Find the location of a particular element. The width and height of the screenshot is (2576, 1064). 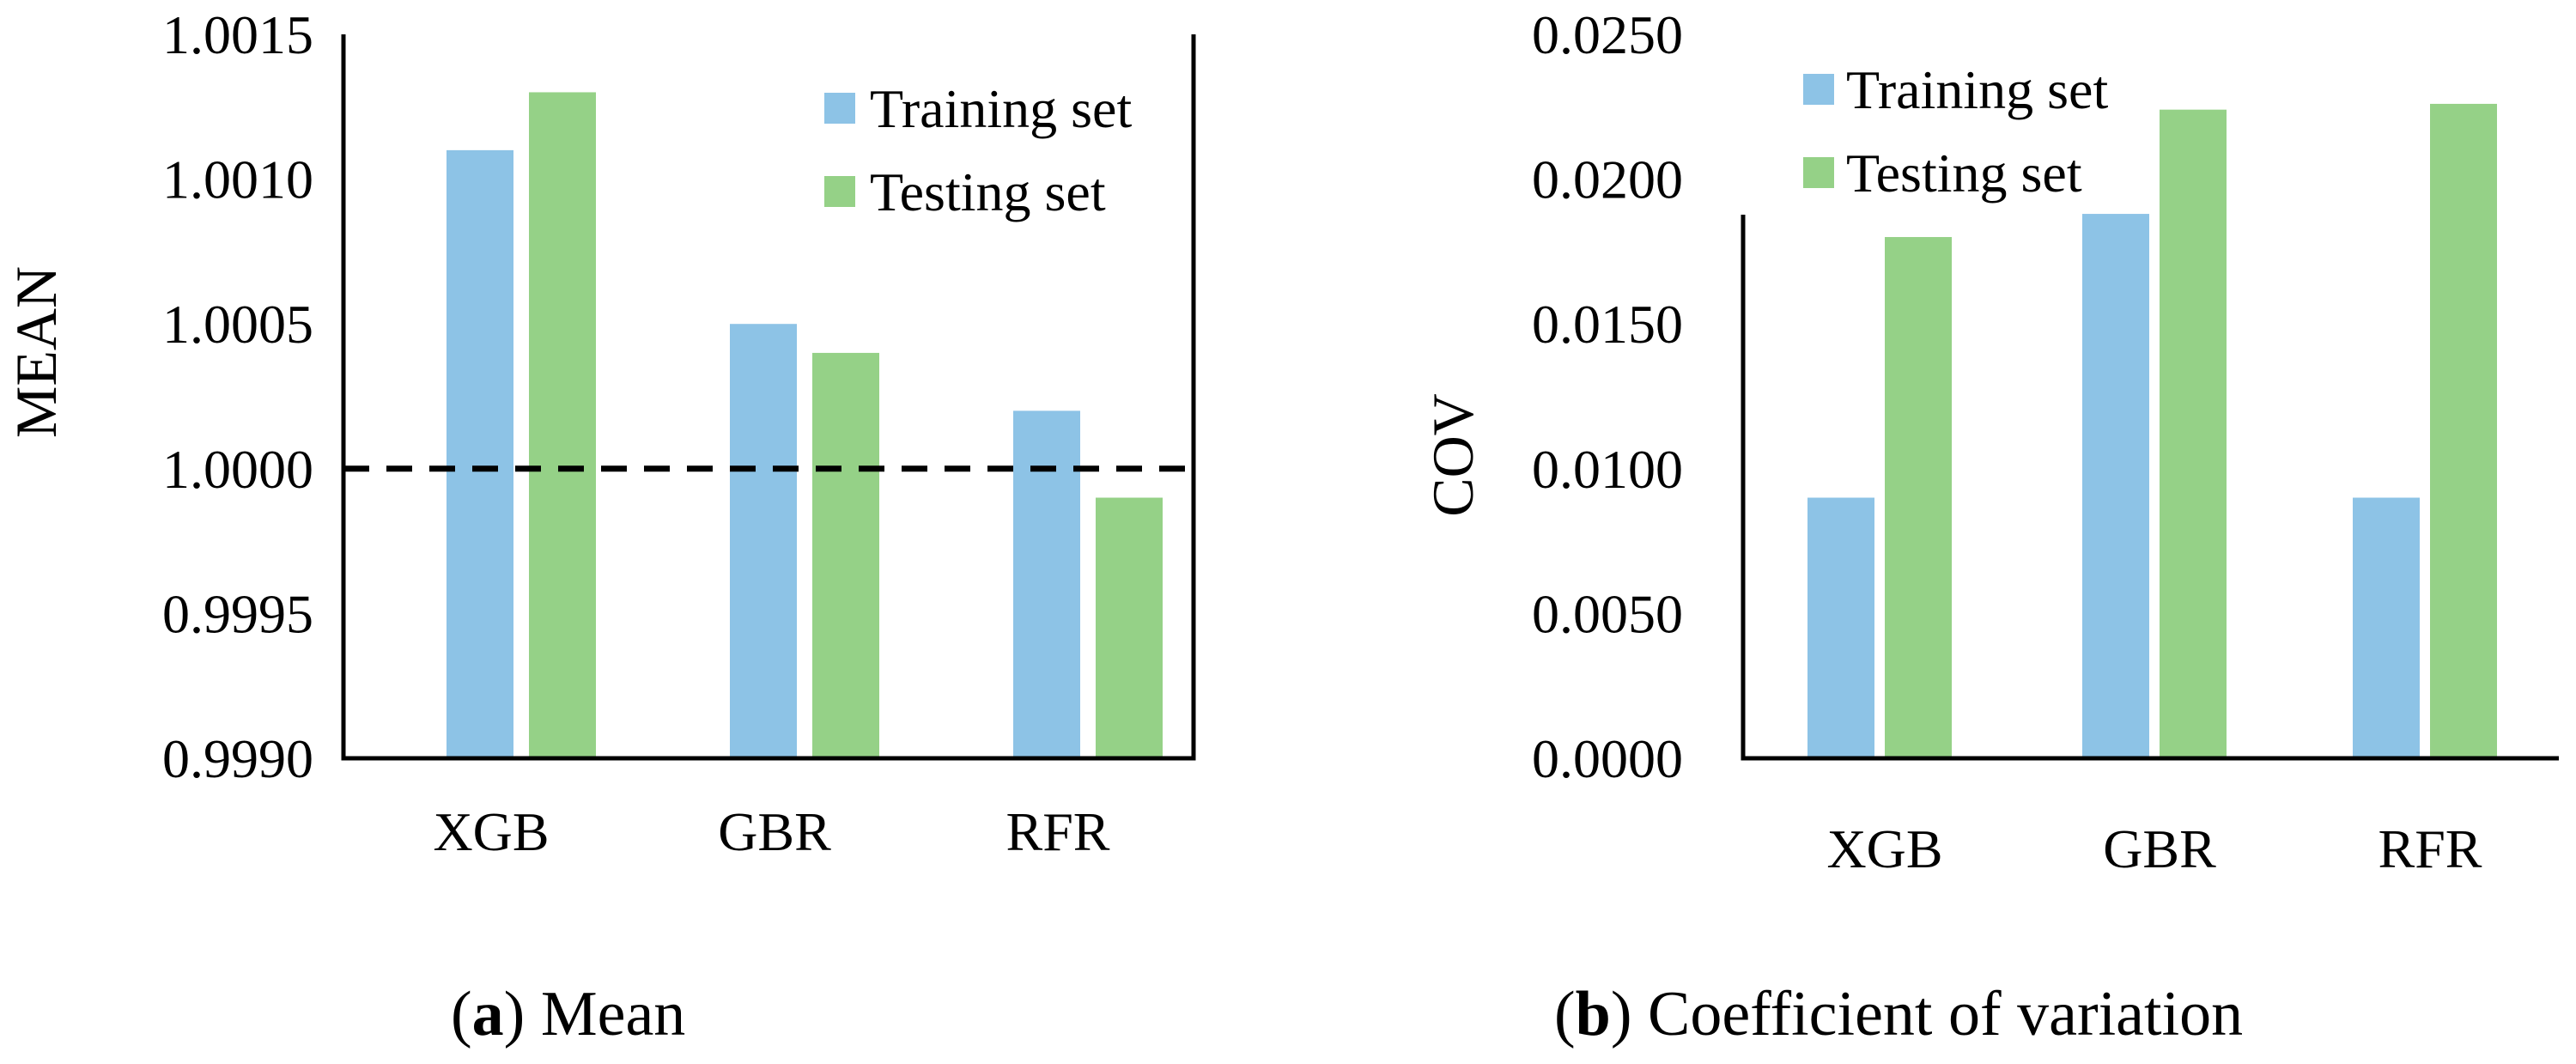

panel-a-y-tick-label: 1.0005 is located at coordinates (238, 324).